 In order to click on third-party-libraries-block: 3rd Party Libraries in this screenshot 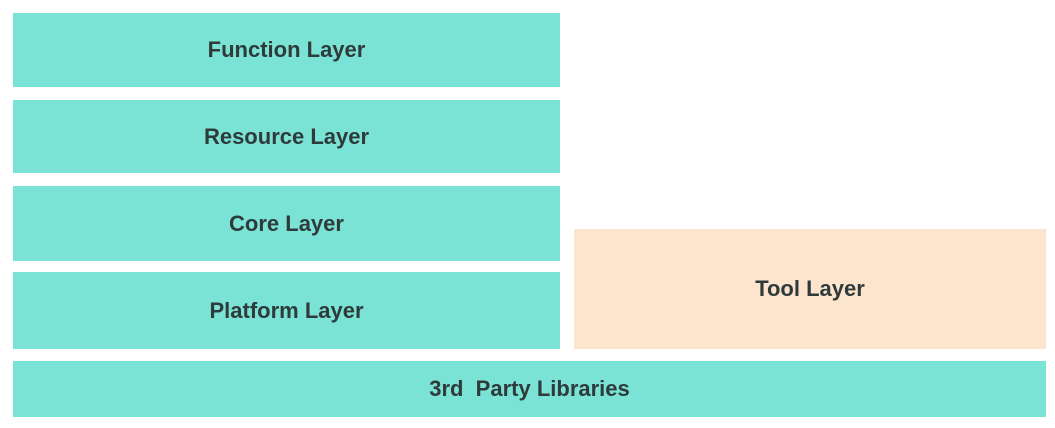, I will do `click(529, 389)`.